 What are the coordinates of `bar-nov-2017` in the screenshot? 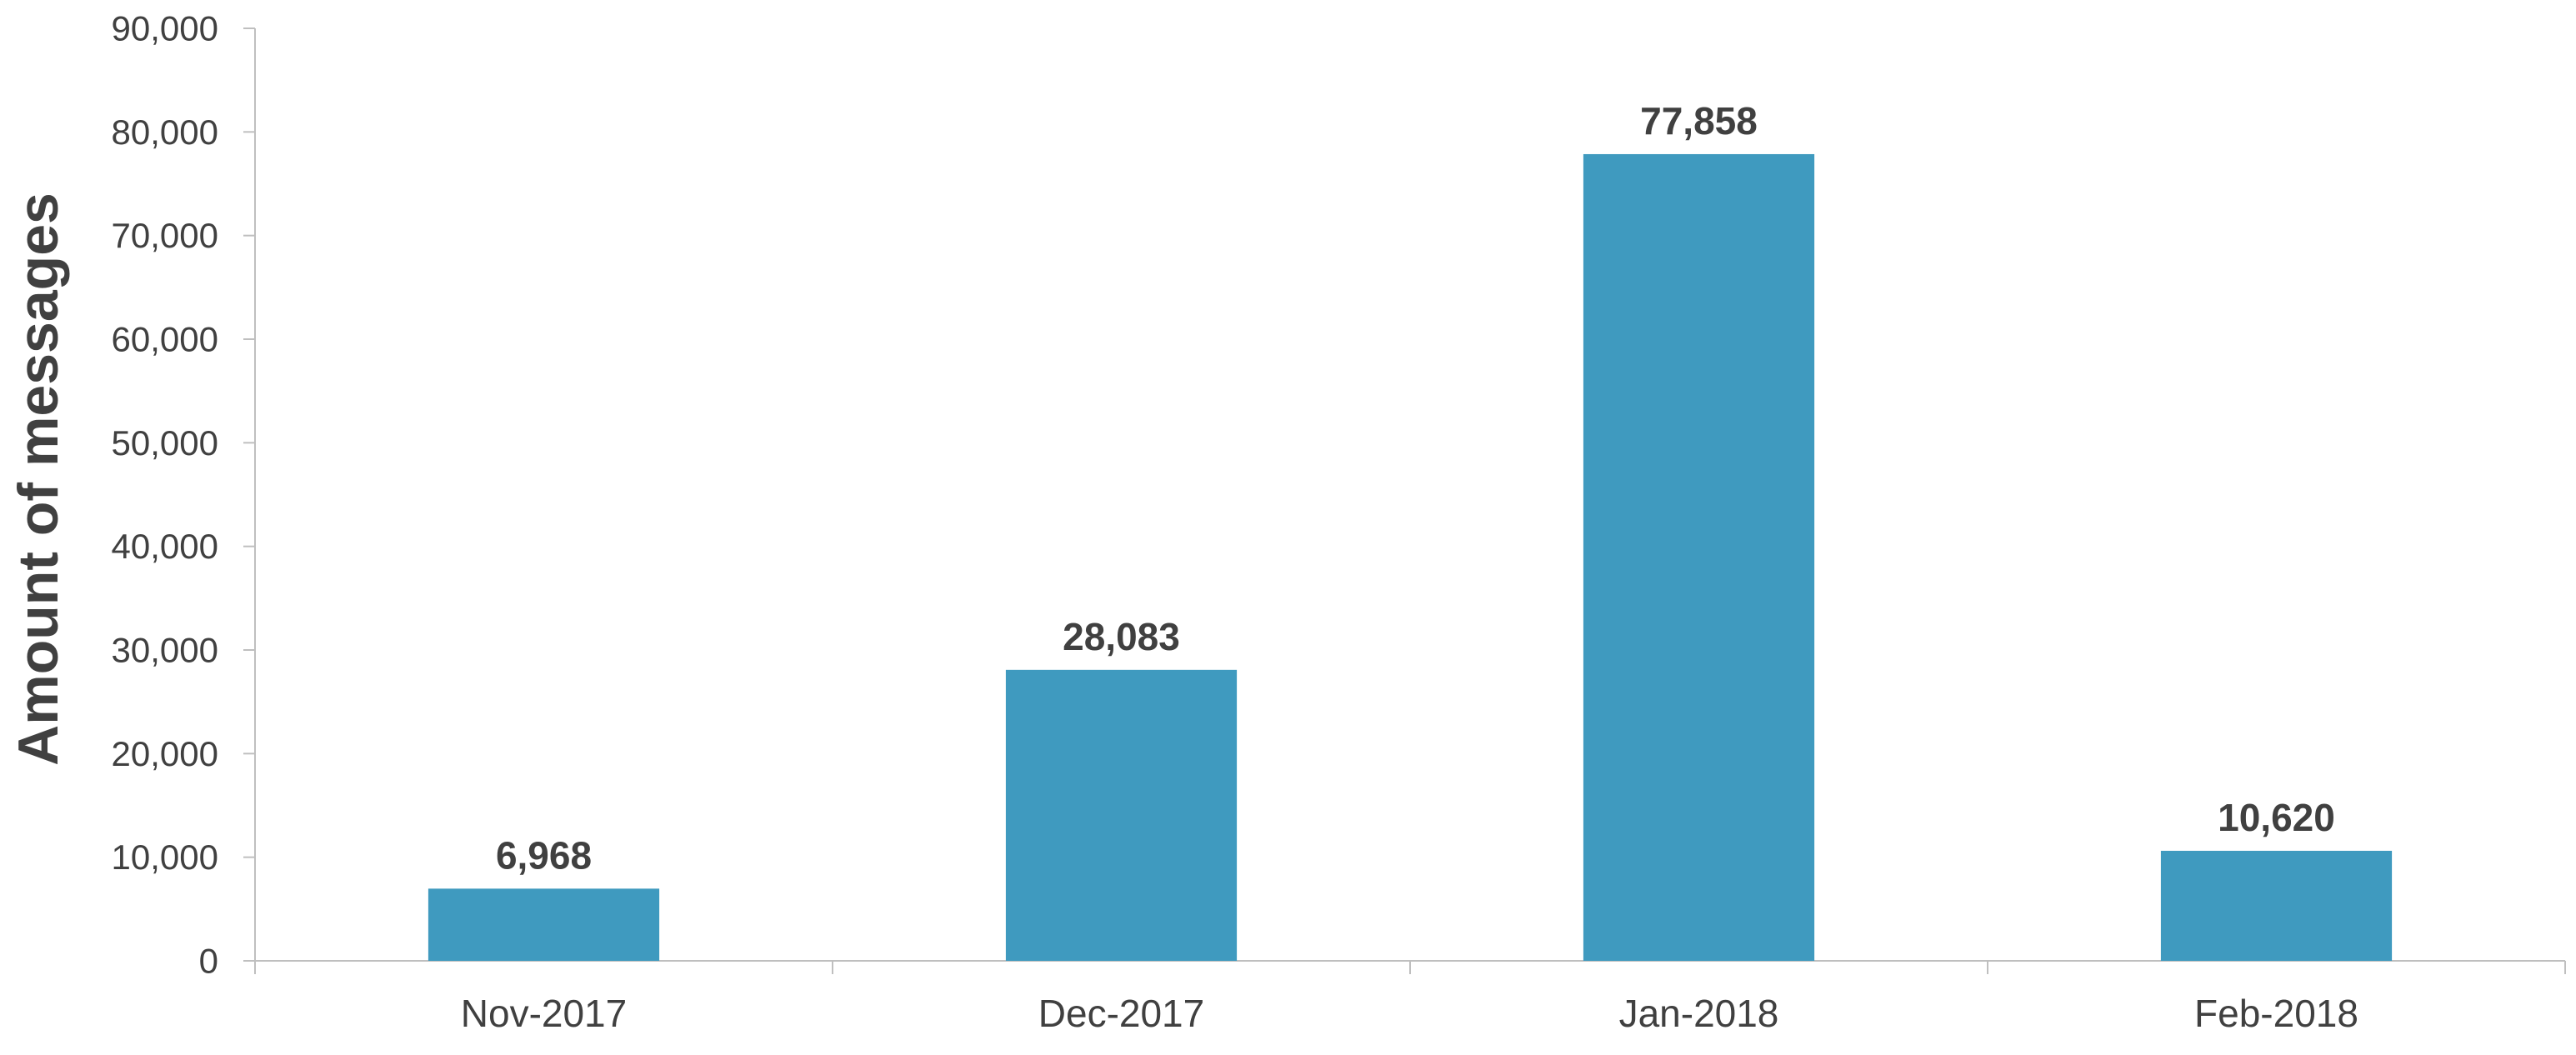 It's located at (544, 924).